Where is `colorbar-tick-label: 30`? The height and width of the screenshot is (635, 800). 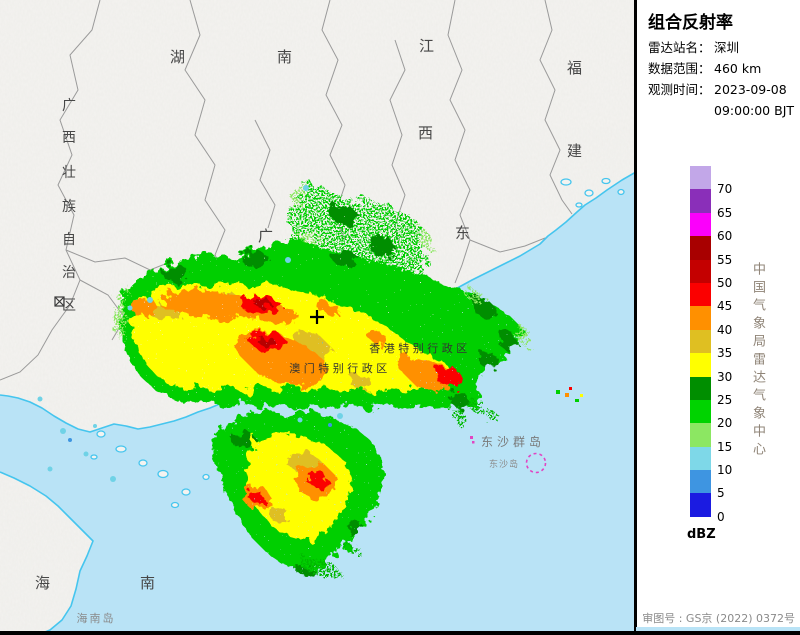 colorbar-tick-label: 30 is located at coordinates (725, 376).